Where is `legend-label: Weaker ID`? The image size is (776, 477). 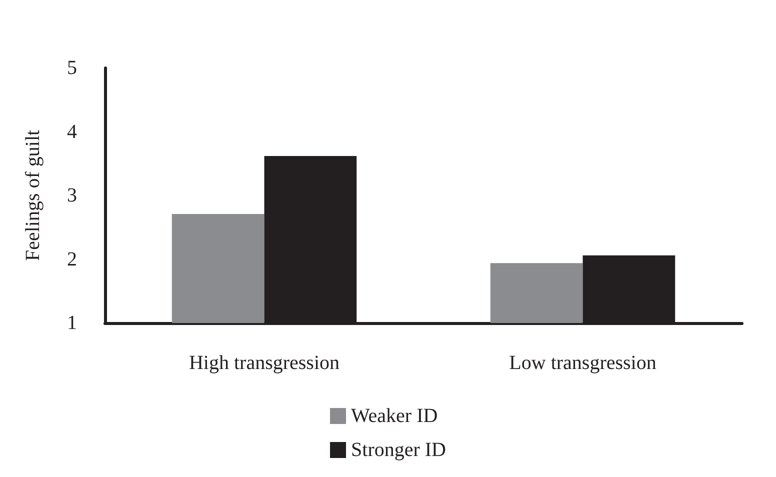
legend-label: Weaker ID is located at coordinates (394, 416).